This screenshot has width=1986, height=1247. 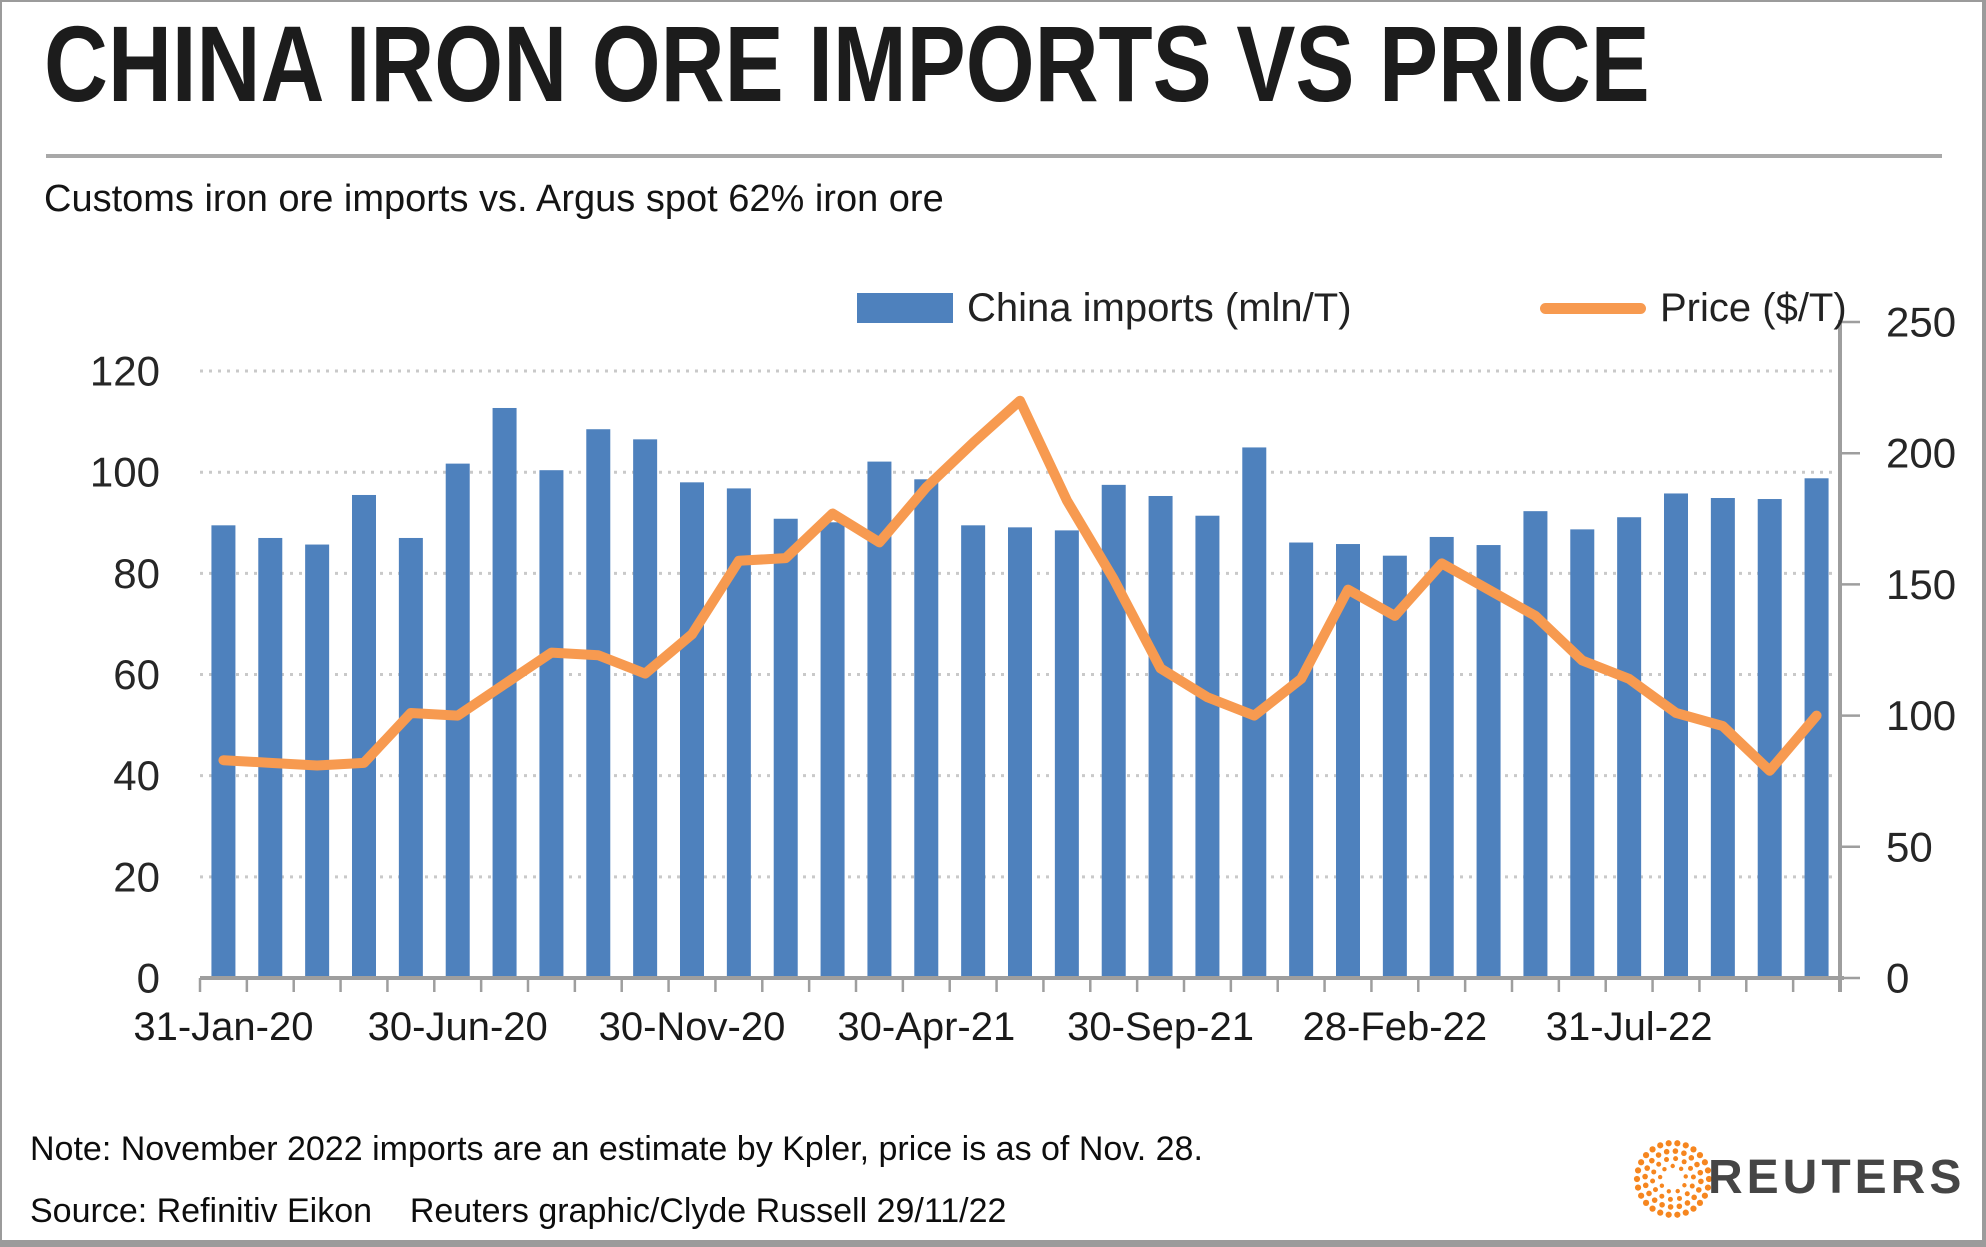 I want to click on left-axis-tick-label: 60, so click(x=136, y=674).